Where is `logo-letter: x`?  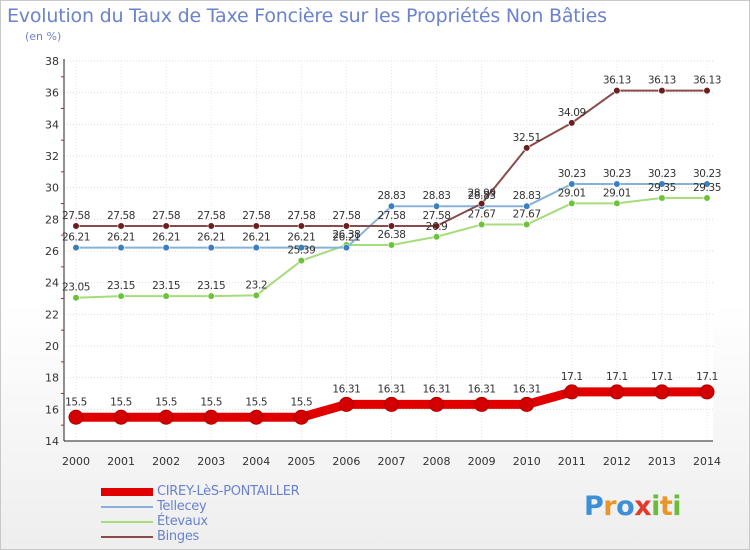 logo-letter: x is located at coordinates (643, 506).